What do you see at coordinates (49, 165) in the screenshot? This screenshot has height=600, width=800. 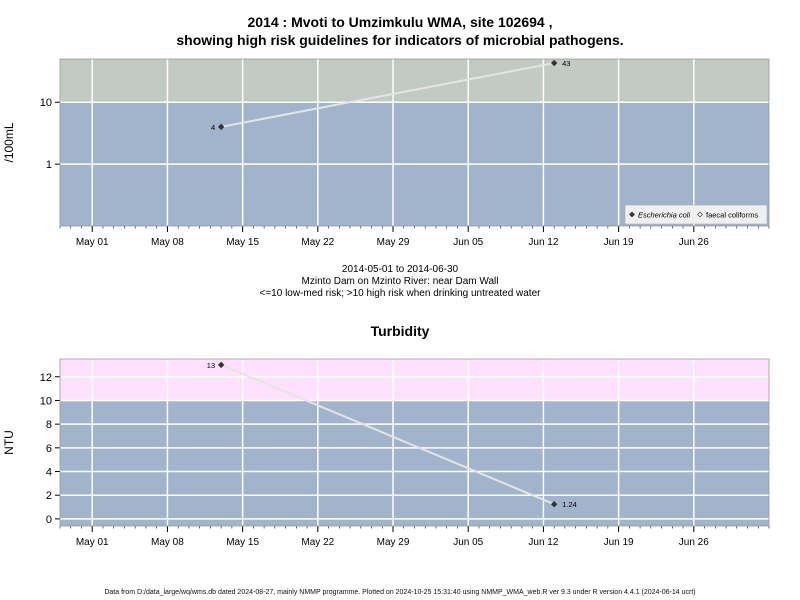 I see `y-tick-label: 1` at bounding box center [49, 165].